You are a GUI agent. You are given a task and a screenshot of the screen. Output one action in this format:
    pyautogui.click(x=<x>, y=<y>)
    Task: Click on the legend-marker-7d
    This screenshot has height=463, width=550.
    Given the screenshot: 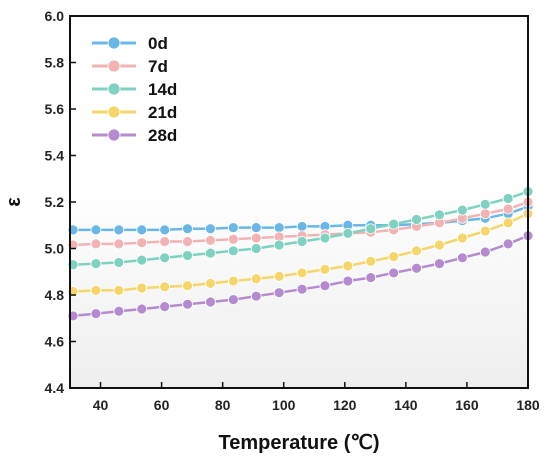 What is the action you would take?
    pyautogui.click(x=114, y=66)
    